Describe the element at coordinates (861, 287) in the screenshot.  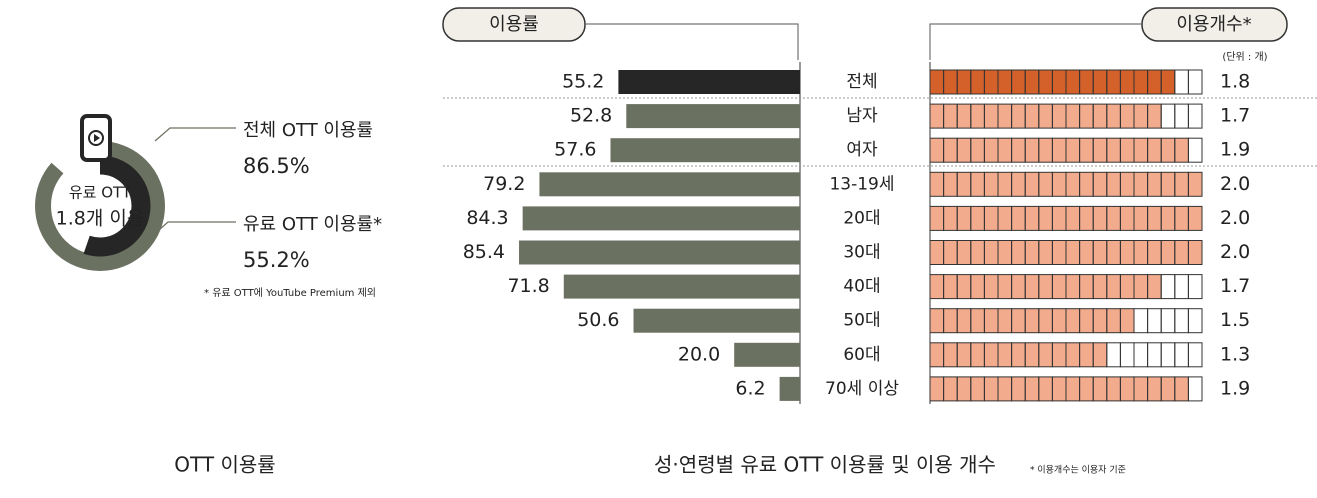
I see `category-label: 40대` at that location.